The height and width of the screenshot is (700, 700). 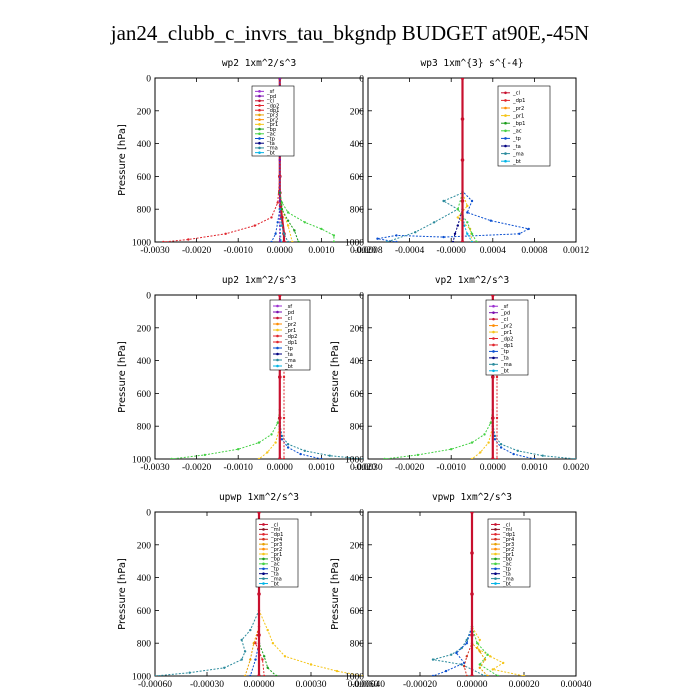 What do you see at coordinates (368, 251) in the screenshot?
I see `x-tick-label: -0.0008` at bounding box center [368, 251].